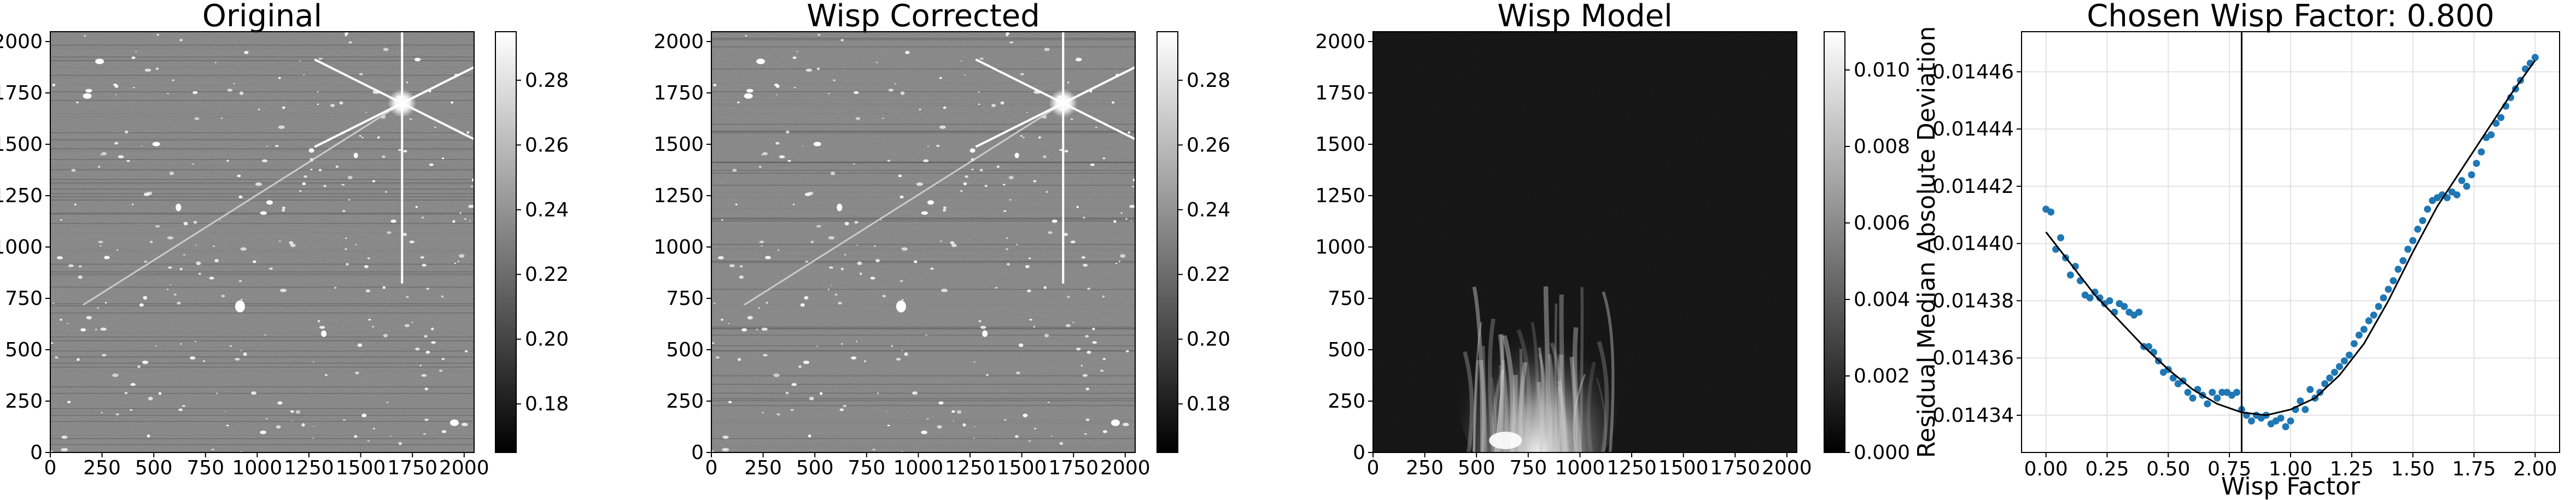 The height and width of the screenshot is (500, 2576). What do you see at coordinates (1477, 468) in the screenshot?
I see `x-tick-label: 500` at bounding box center [1477, 468].